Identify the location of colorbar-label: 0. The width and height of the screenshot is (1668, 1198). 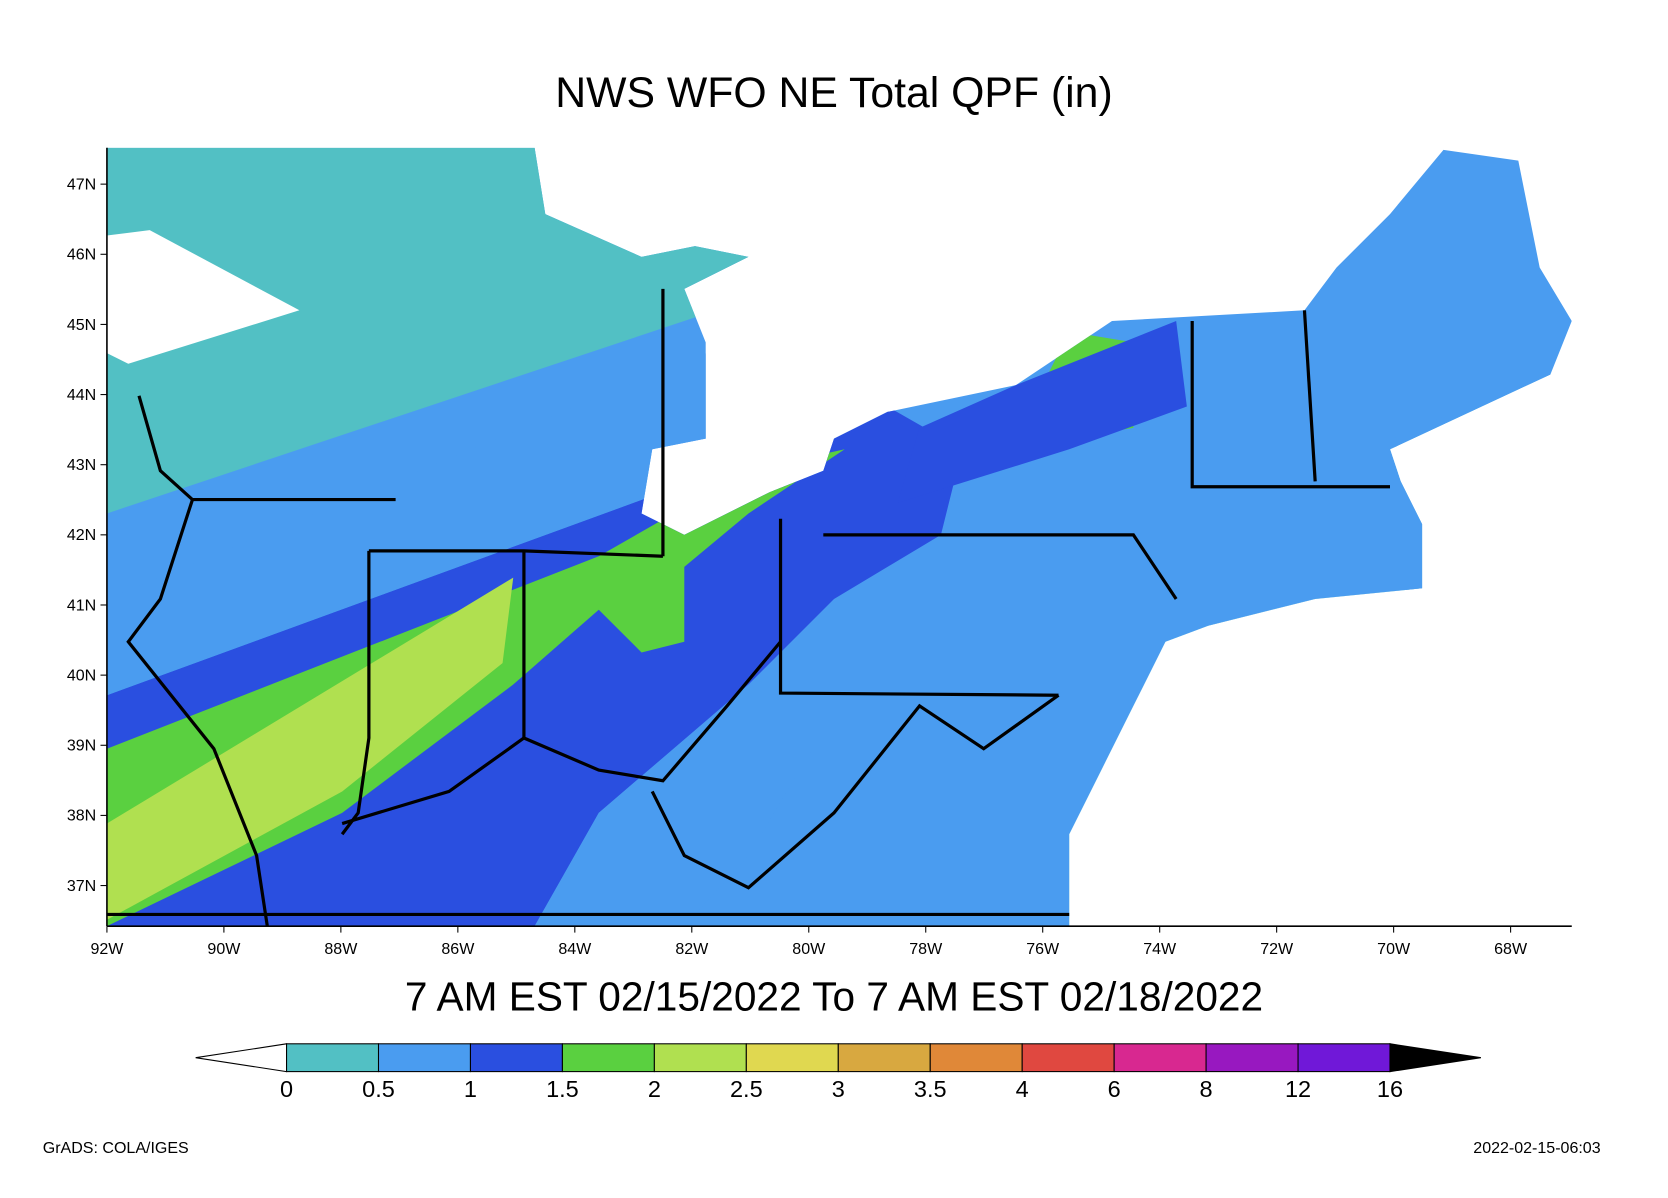
(286, 1089).